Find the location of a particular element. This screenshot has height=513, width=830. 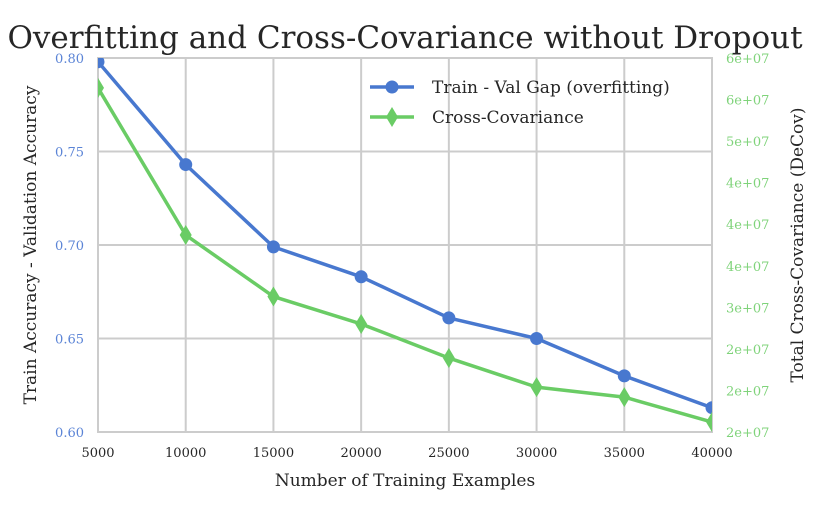

x-tick-labels: 5000 10000 15000 20000 25000 30000 35000 40000 is located at coordinates (406, 453).